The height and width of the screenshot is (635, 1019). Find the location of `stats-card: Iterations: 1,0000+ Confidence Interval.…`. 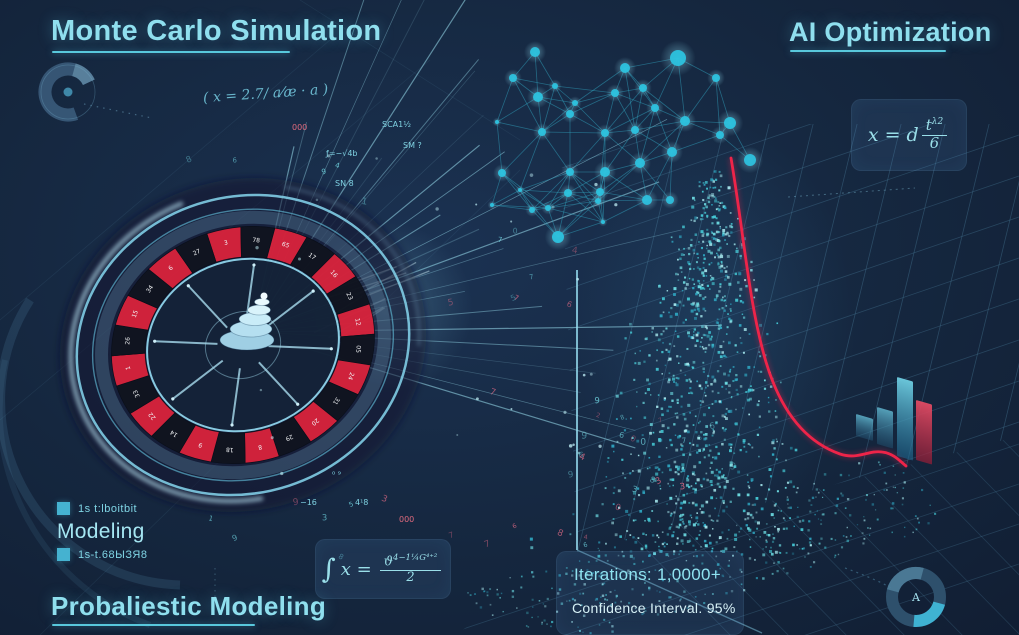

stats-card: Iterations: 1,0000+ Confidence Interval.… is located at coordinates (650, 593).